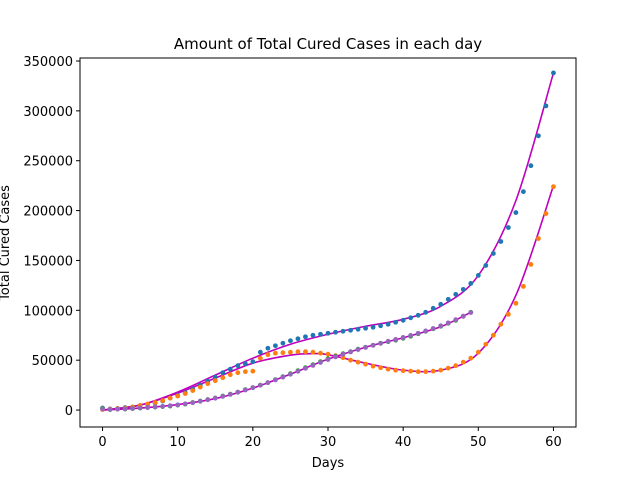  I want to click on chart-title: Amount of Total Cured Cases in each day, so click(328, 44).